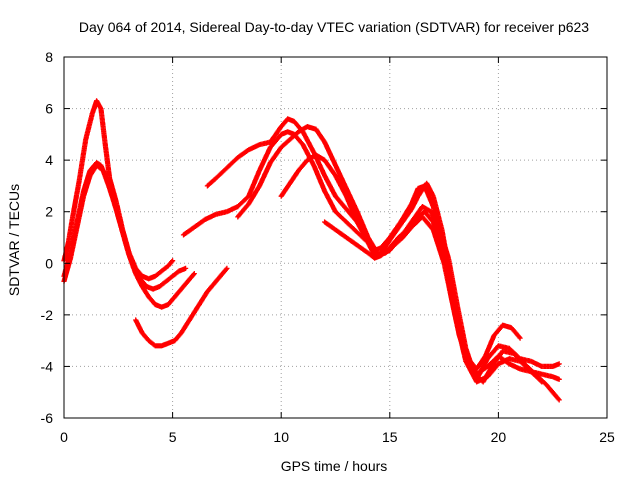 This screenshot has width=640, height=480. I want to click on y-tick-label: -6, so click(47, 418).